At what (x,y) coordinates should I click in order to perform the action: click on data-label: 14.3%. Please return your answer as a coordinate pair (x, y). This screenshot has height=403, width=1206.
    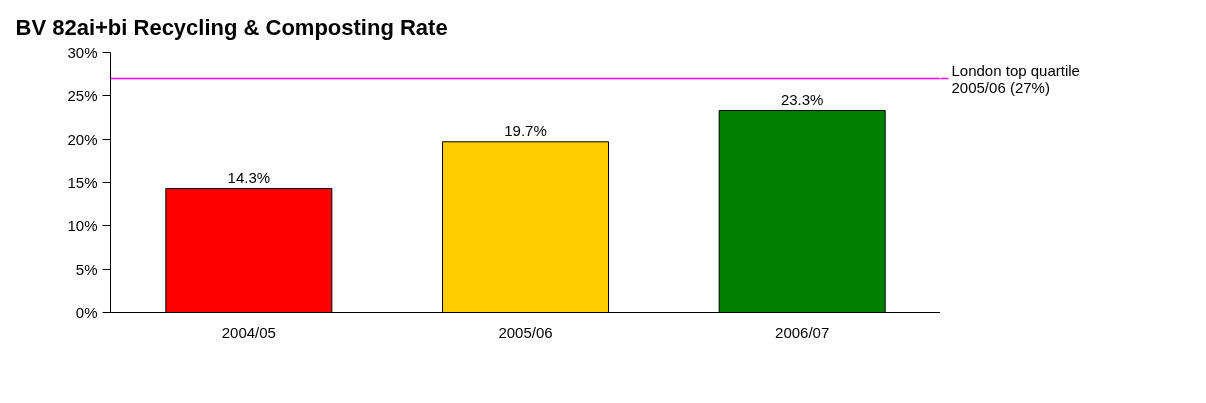
    Looking at the image, I should click on (249, 177).